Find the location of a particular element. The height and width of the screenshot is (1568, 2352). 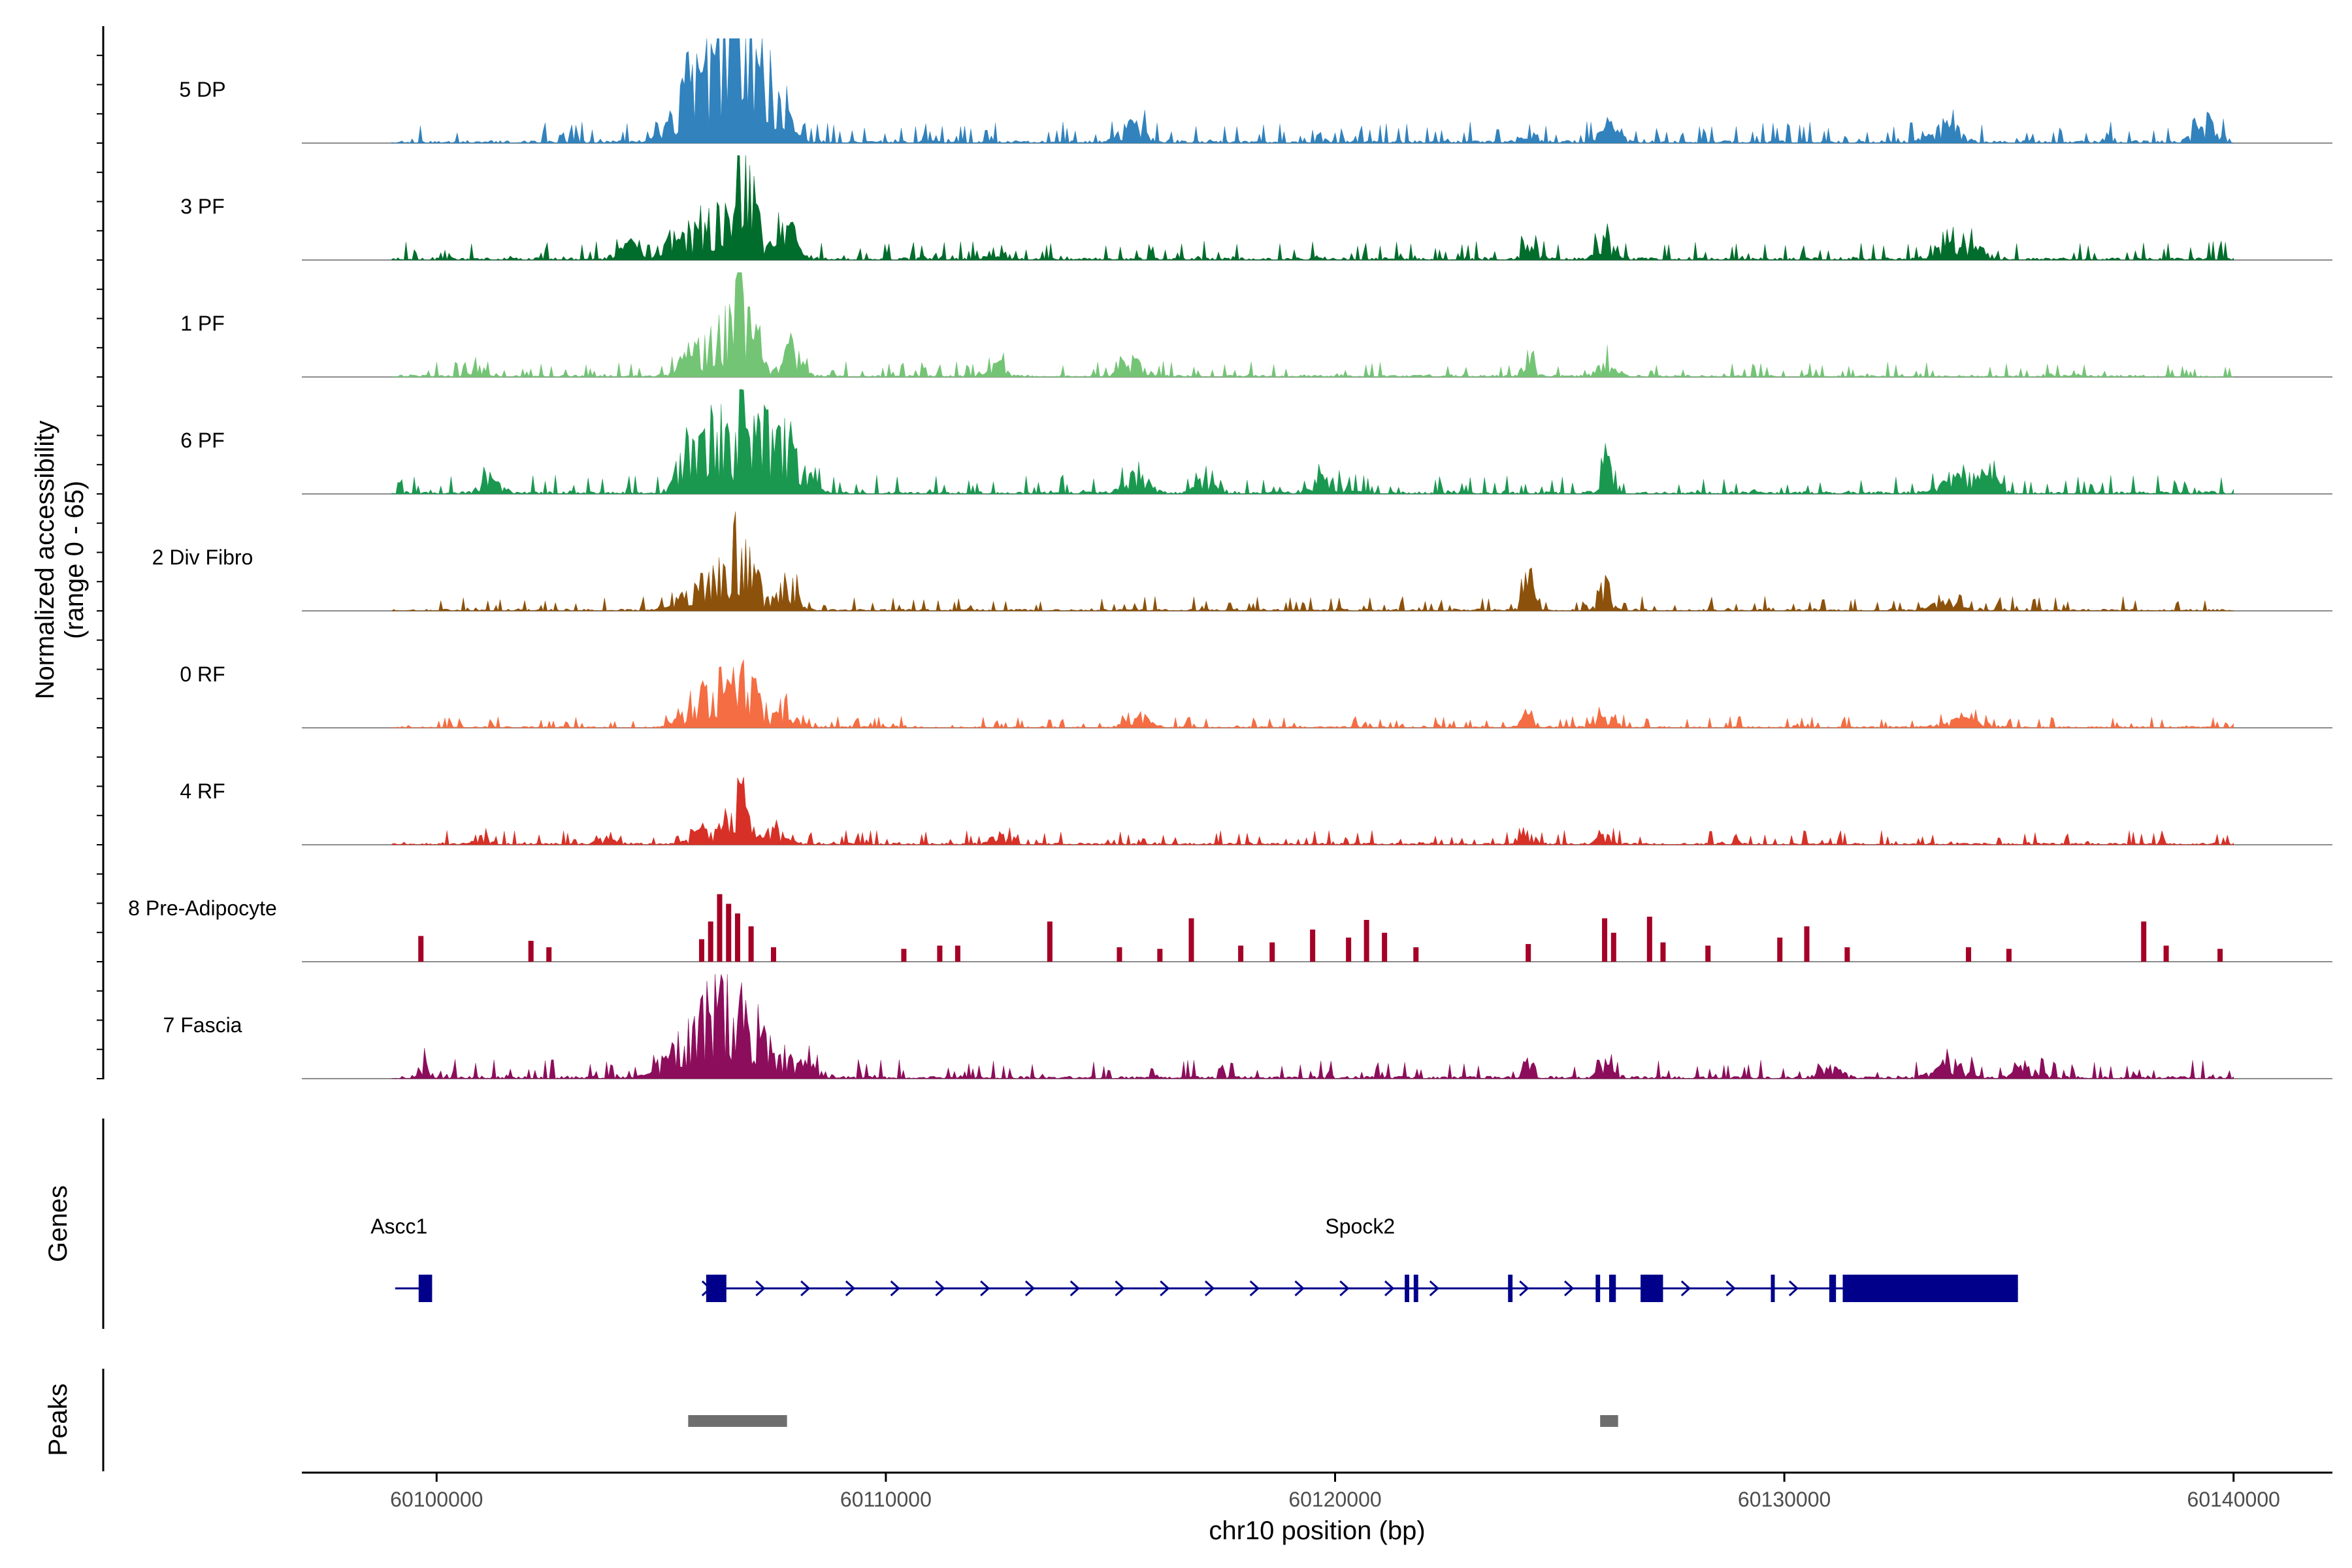

x-tick-label: 60110000 is located at coordinates (886, 1499).